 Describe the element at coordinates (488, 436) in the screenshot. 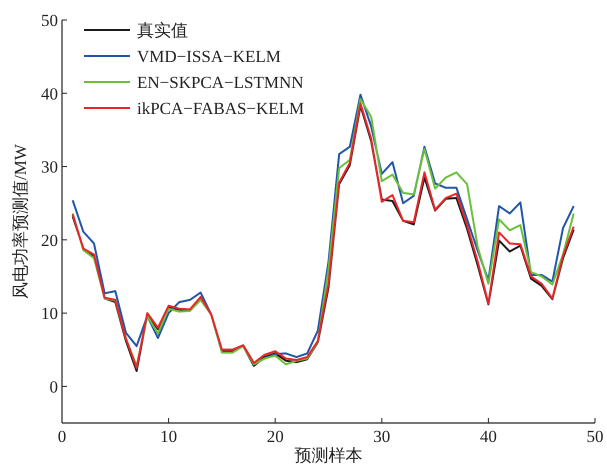

I see `x-tick-label: 40` at that location.